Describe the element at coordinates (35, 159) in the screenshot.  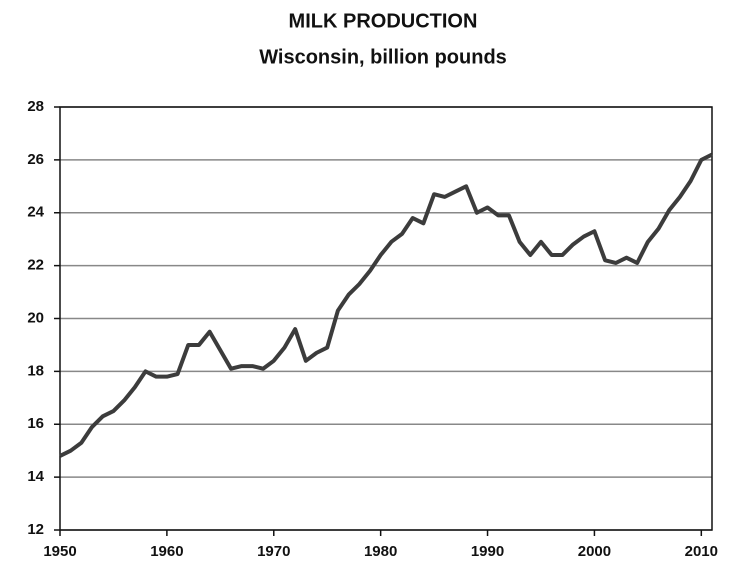
I see `y-tick-label: 26` at that location.